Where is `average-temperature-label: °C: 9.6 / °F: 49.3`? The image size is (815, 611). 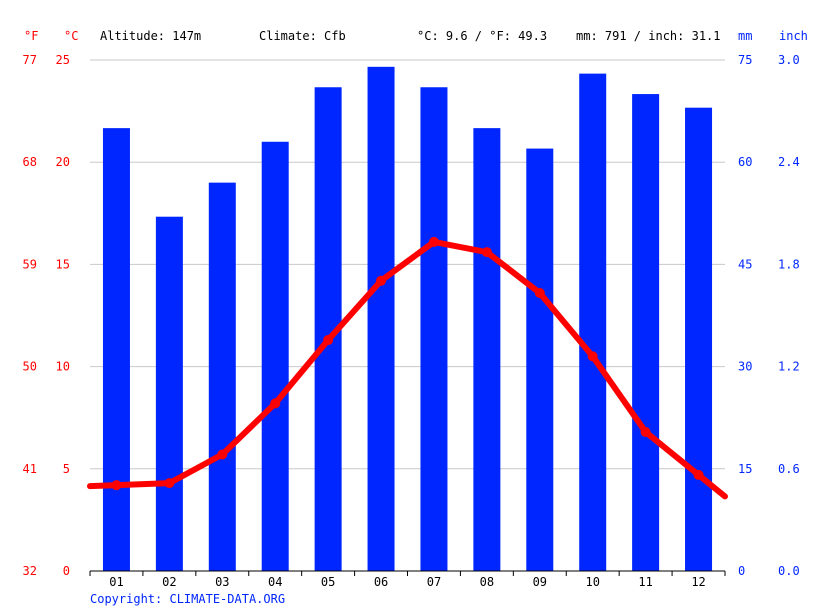
average-temperature-label: °C: 9.6 / °F: 49.3 is located at coordinates (482, 36).